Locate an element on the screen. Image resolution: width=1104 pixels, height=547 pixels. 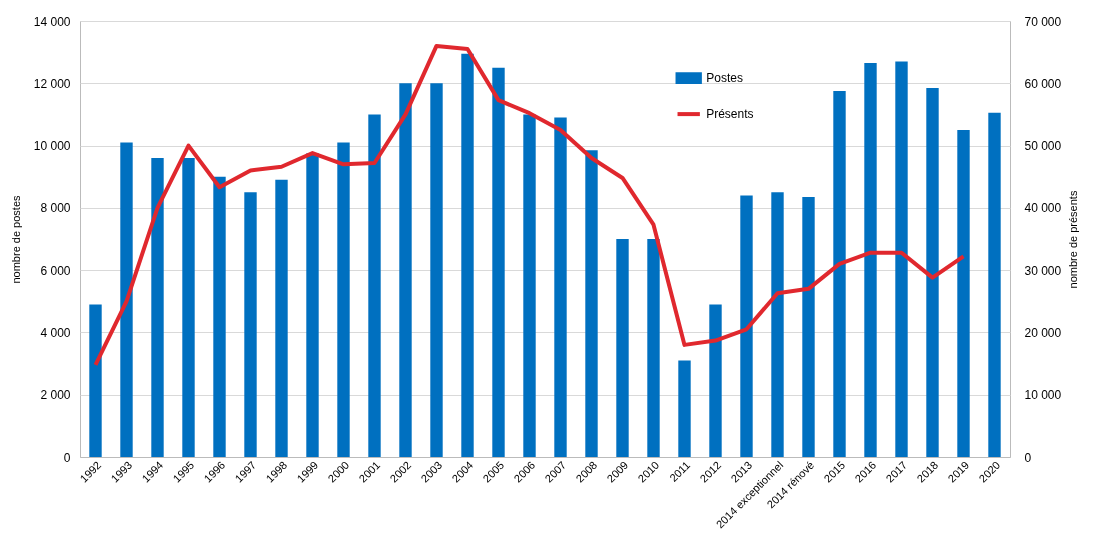
y2-tick-label: 70 000 is located at coordinates (1043, 21).